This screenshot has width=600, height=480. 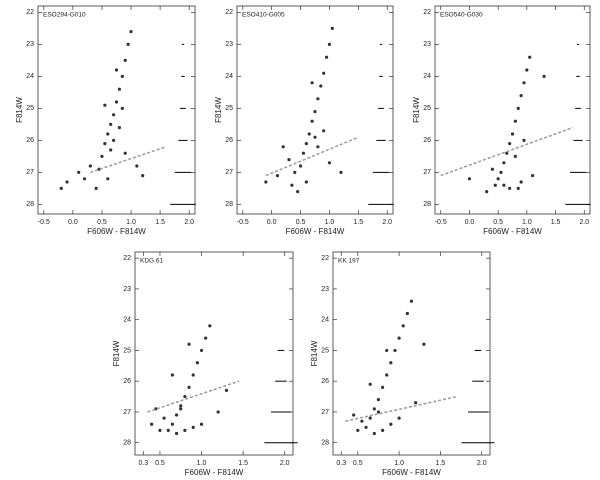 What do you see at coordinates (214, 472) in the screenshot?
I see `x-axis-label: F606W - F814W` at bounding box center [214, 472].